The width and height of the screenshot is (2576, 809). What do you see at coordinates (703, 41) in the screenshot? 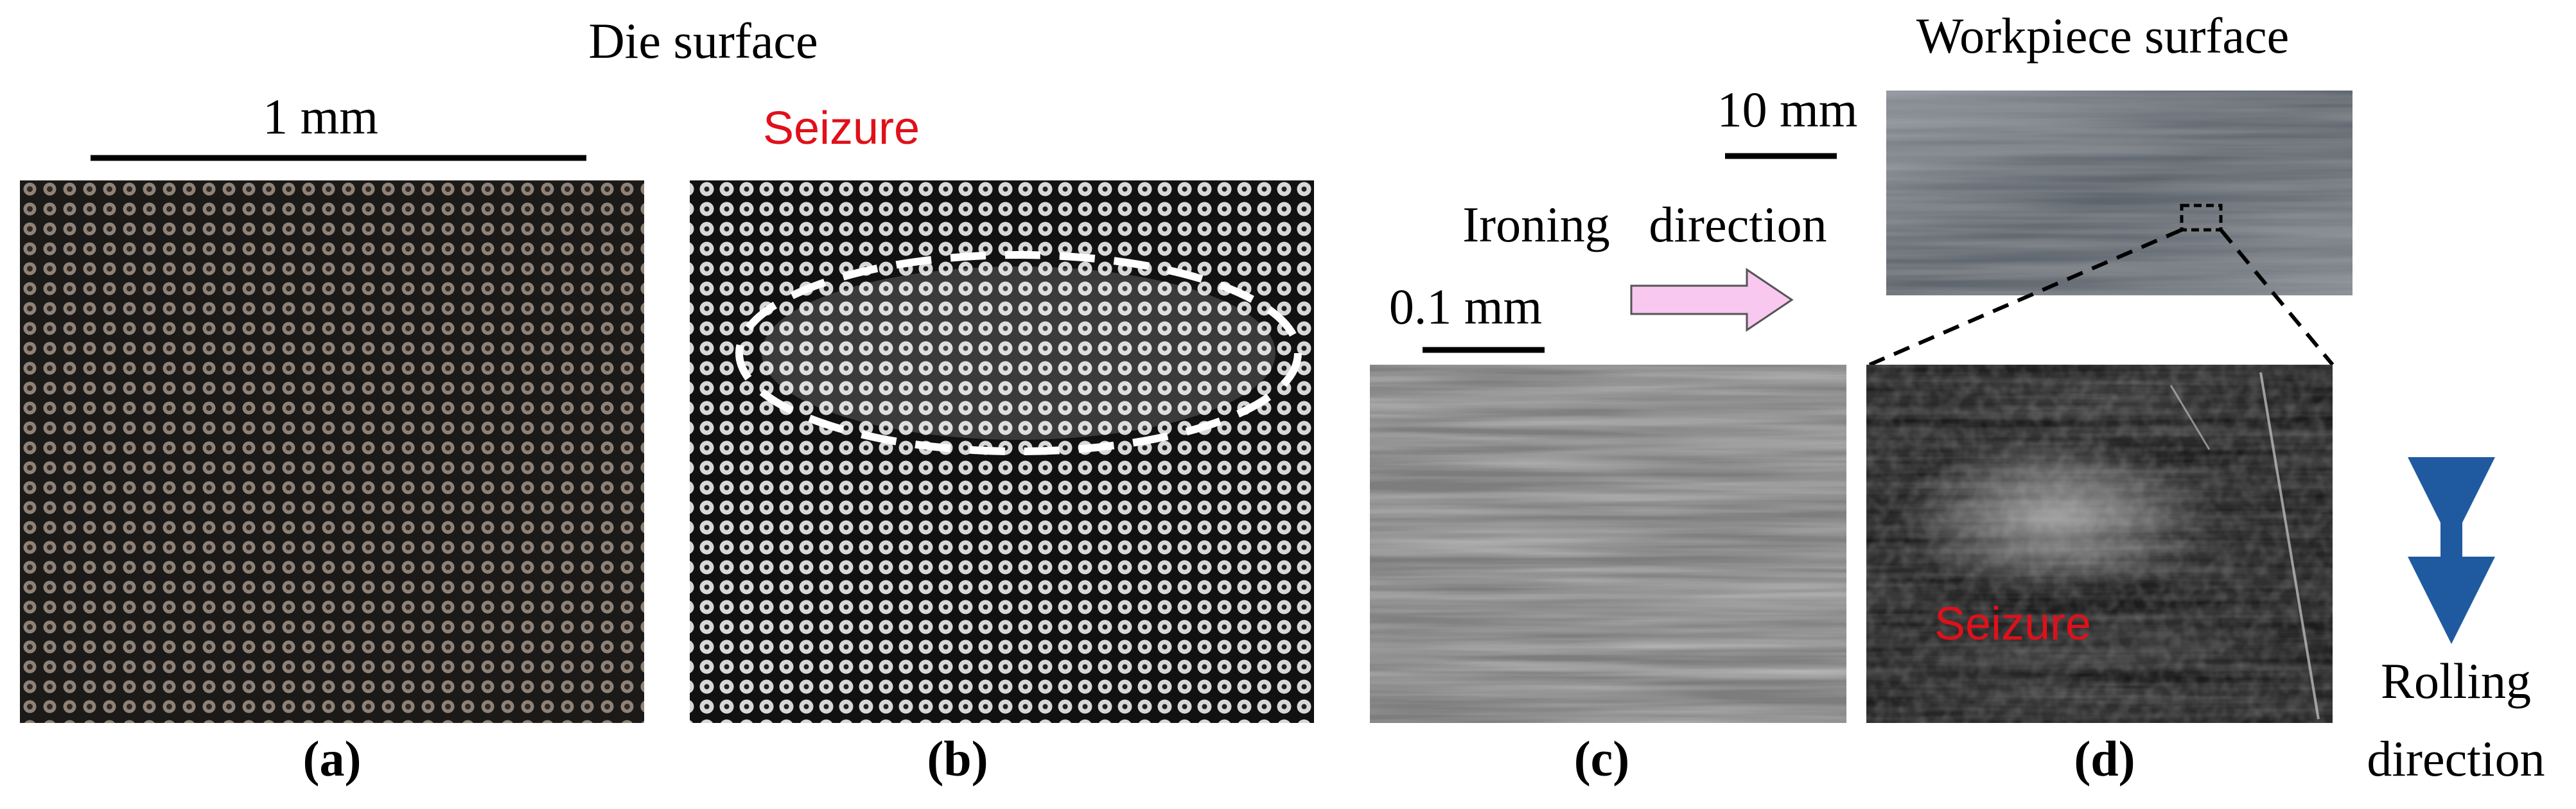
I see `die-title: Die surface` at bounding box center [703, 41].